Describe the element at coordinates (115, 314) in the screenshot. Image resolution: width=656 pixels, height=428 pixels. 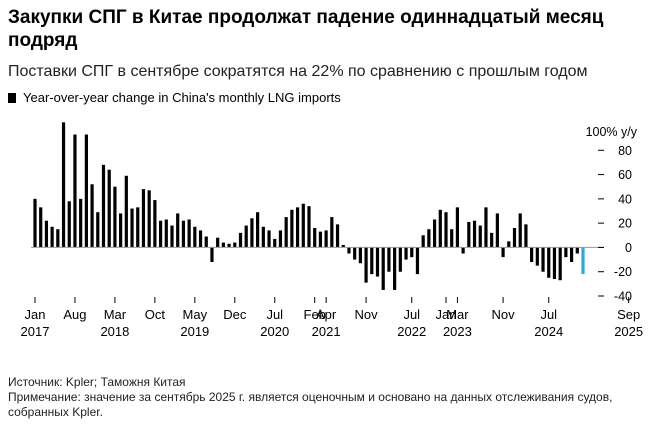
I see `x-tick-month-label: Mar` at that location.